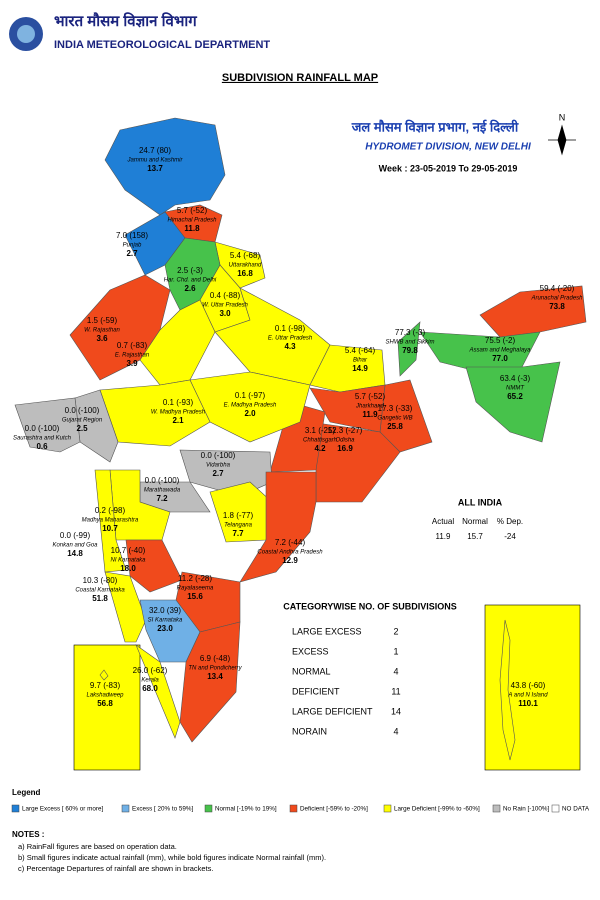 This screenshot has width=600, height=900. Describe the element at coordinates (215, 669) in the screenshot. I see `subdivision-name: TN and Pondicherry` at that location.